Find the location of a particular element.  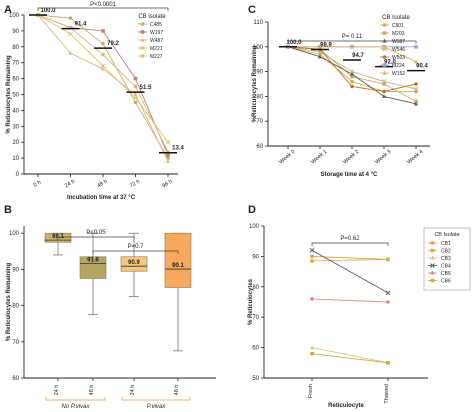

legend-entry-label: W487 is located at coordinates (156, 41).